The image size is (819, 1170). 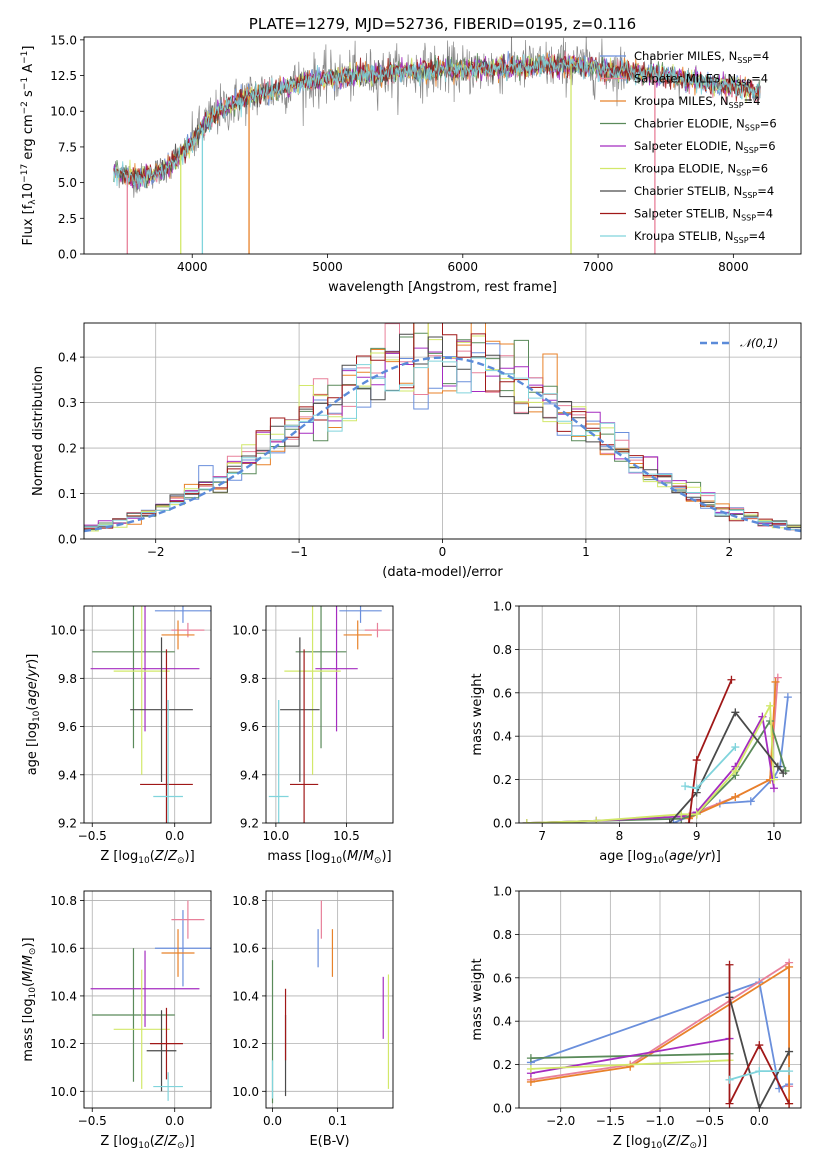 I want to click on legend-label: Salpeter STELIB, NSSP=4, so click(x=703, y=215).